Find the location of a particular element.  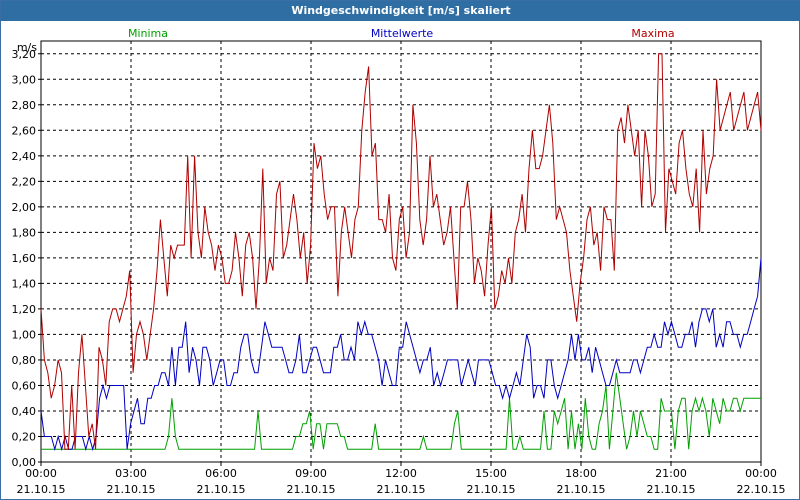

x-tick-time: 03:00 is located at coordinates (131, 473).